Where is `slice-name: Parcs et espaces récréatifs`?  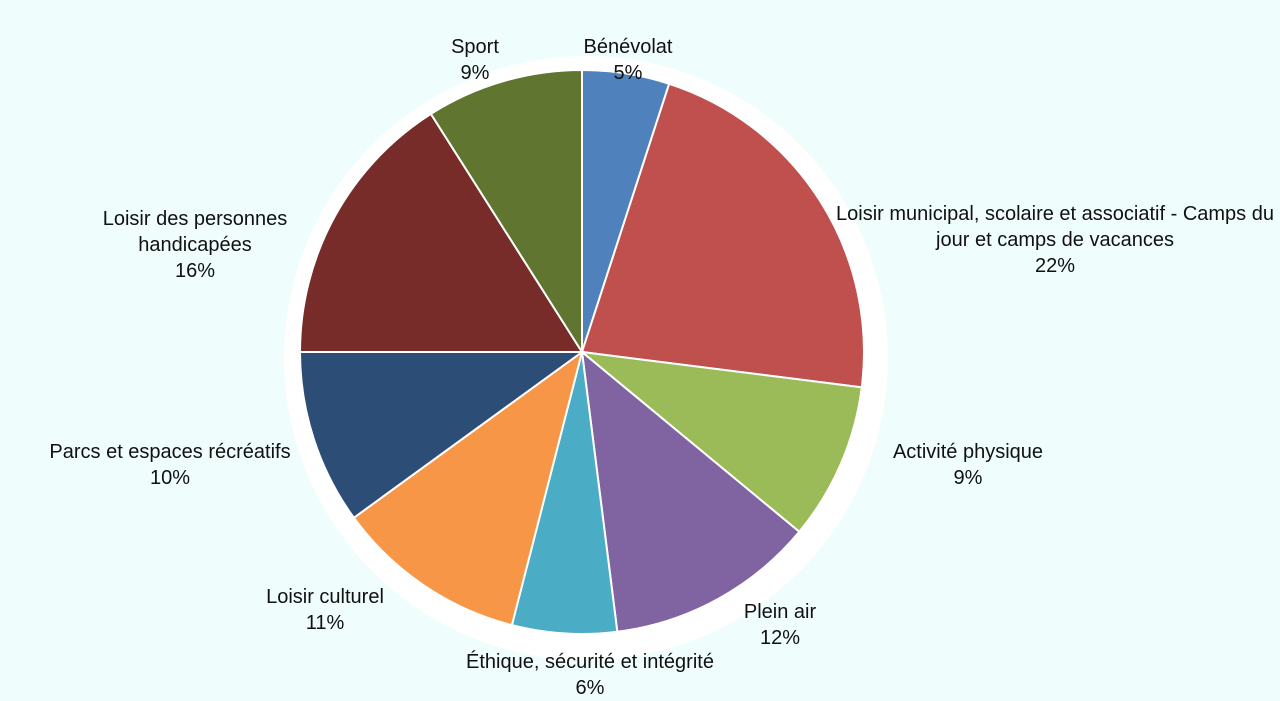 slice-name: Parcs et espaces récréatifs is located at coordinates (170, 452).